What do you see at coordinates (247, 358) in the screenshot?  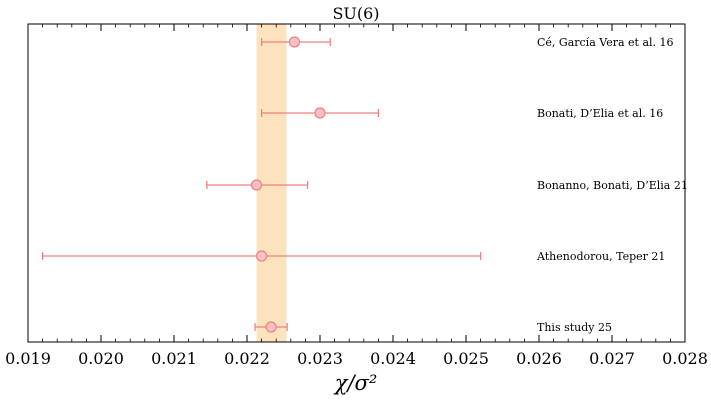 I see `x-tick-label: 0.022` at bounding box center [247, 358].